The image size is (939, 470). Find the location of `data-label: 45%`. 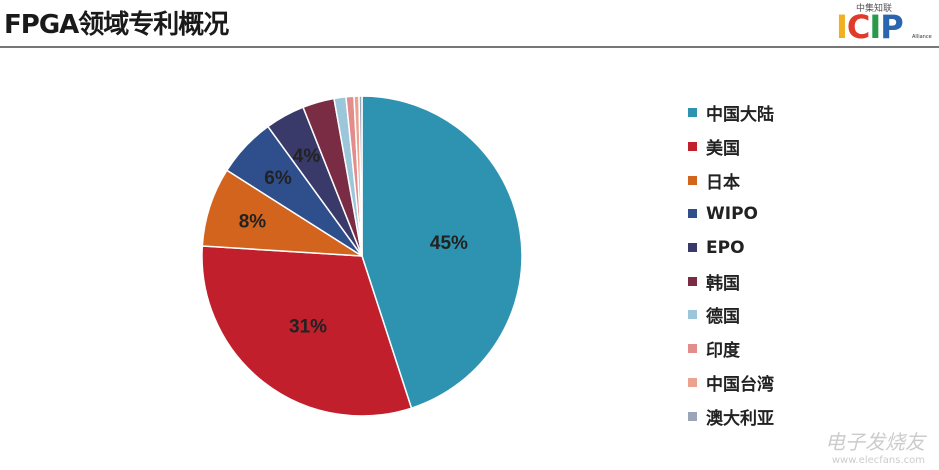

data-label: 45% is located at coordinates (449, 243).